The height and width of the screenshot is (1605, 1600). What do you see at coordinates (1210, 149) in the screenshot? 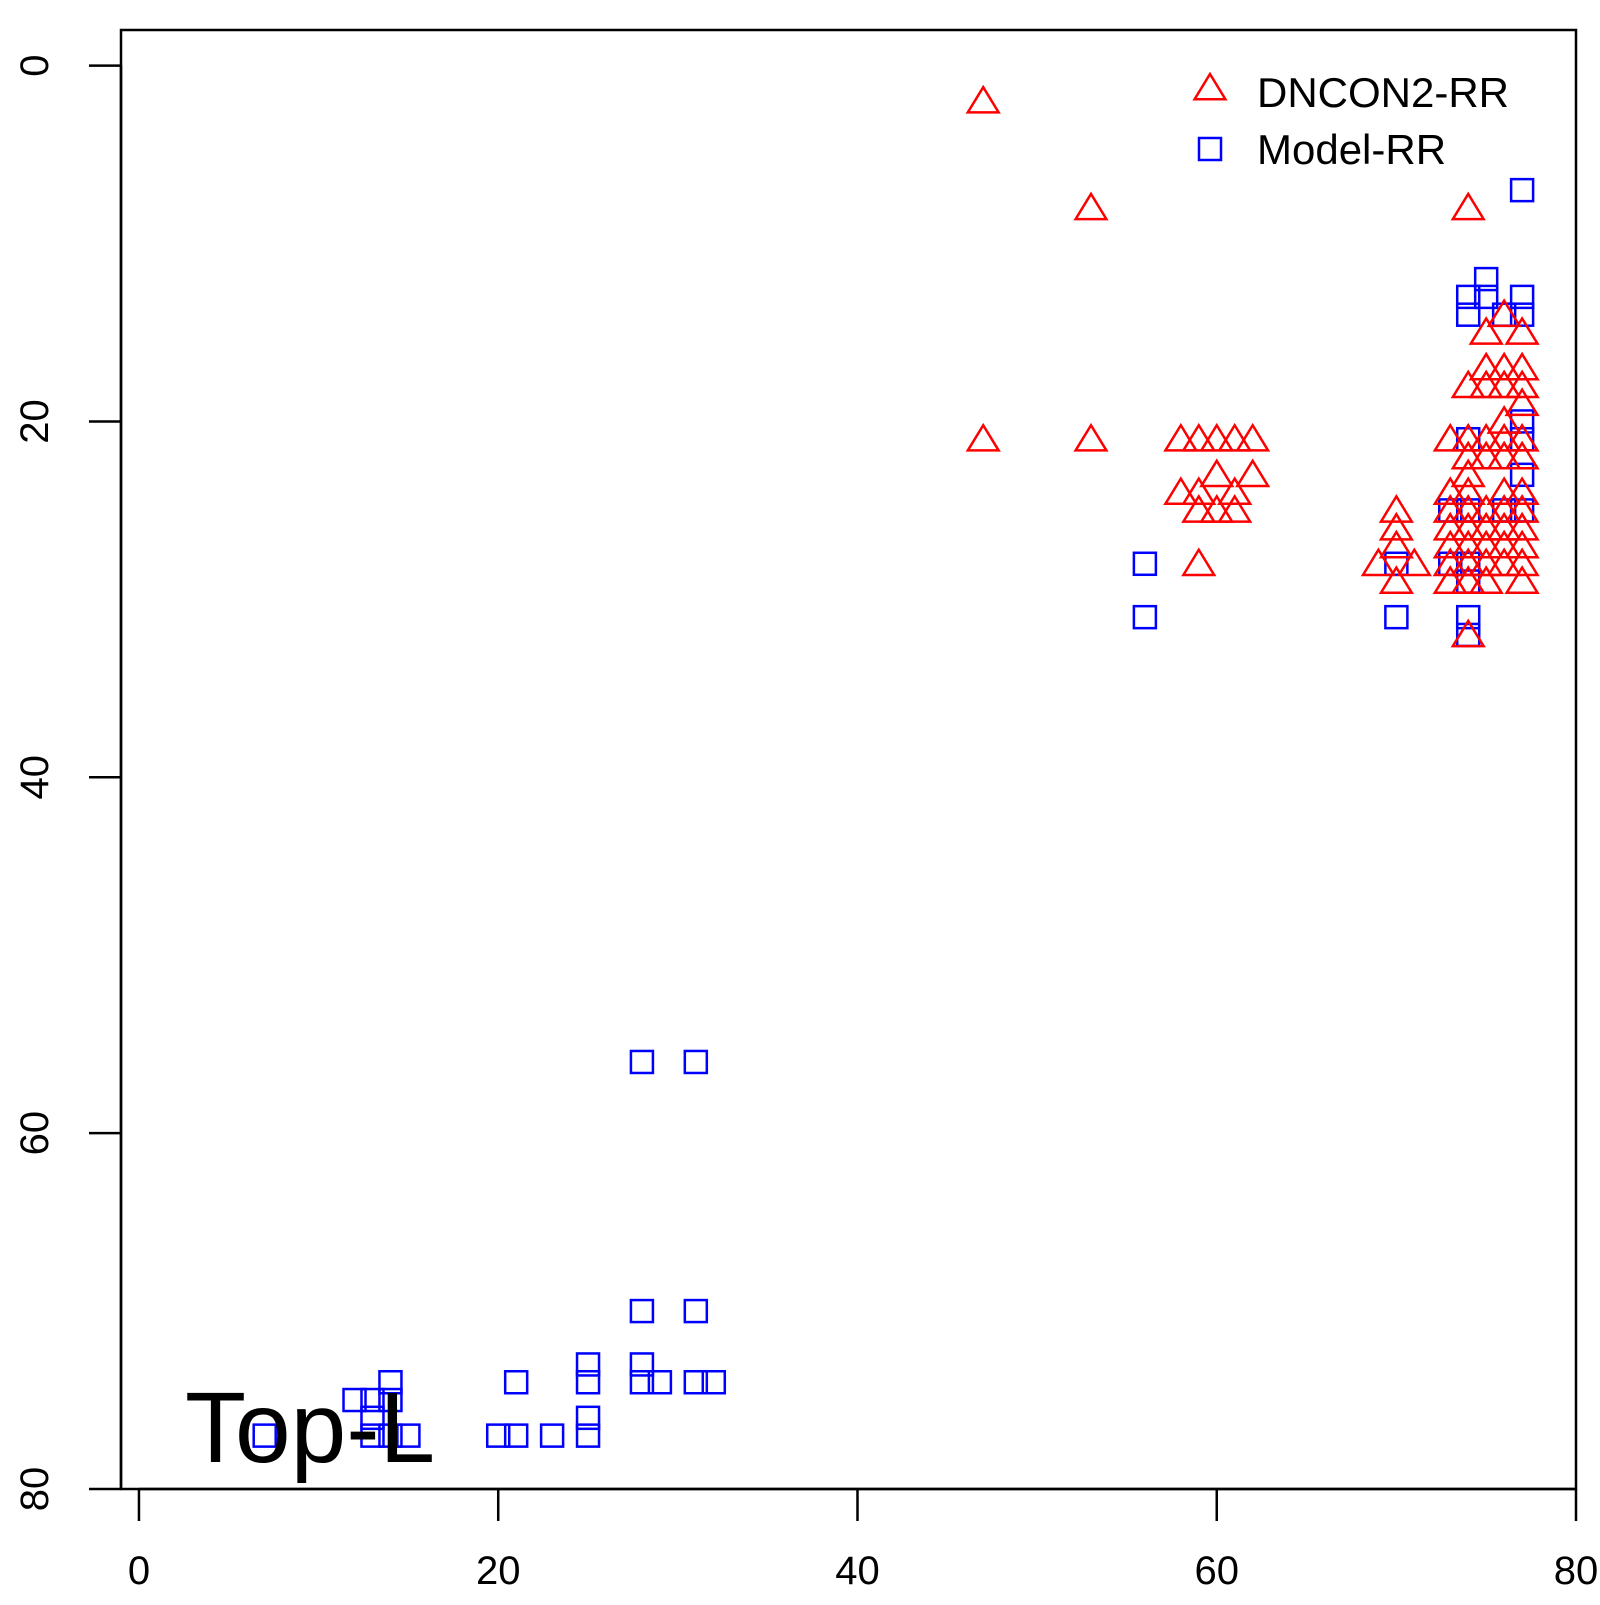
I see `legend-marker-square` at bounding box center [1210, 149].